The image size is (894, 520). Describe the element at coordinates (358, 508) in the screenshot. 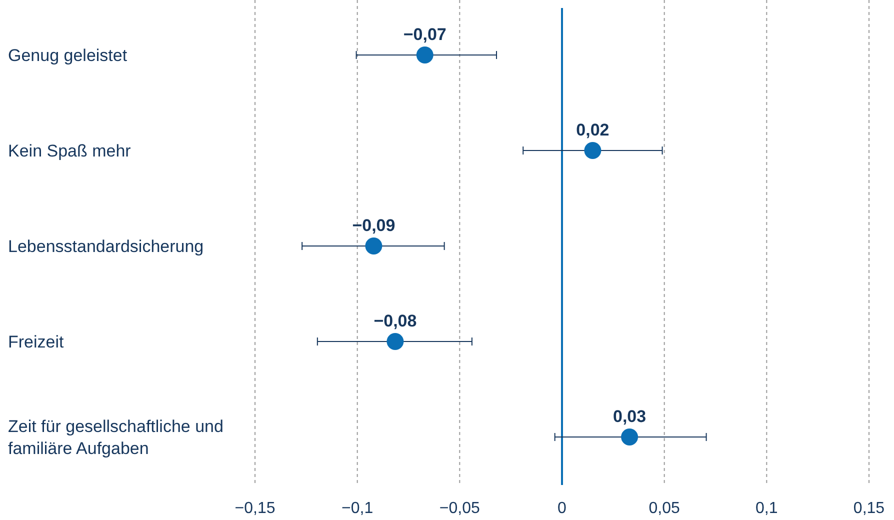

I see `x-tick-label: −0,1` at that location.